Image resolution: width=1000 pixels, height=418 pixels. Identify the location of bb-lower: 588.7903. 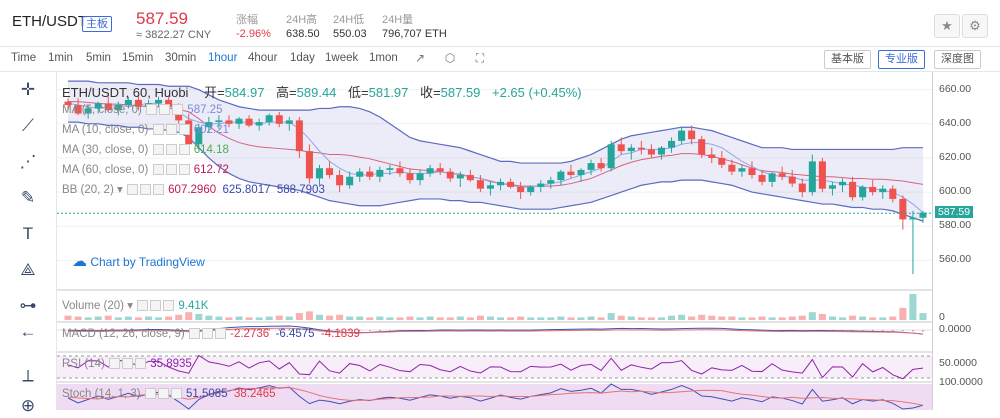
(300, 190).